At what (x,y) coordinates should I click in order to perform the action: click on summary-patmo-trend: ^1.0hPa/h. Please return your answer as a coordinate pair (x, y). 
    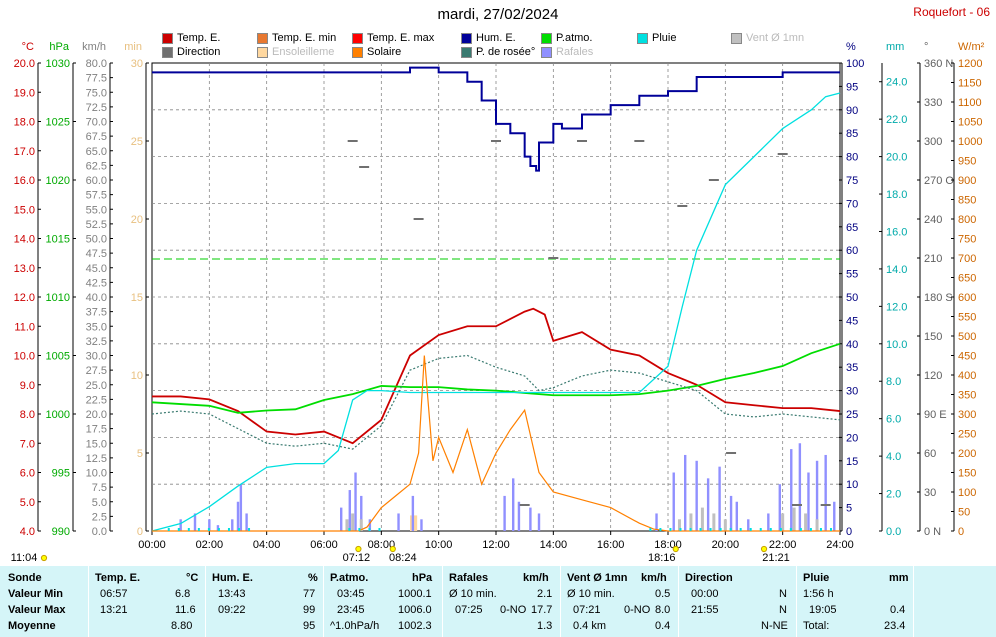
    Looking at the image, I should click on (355, 626).